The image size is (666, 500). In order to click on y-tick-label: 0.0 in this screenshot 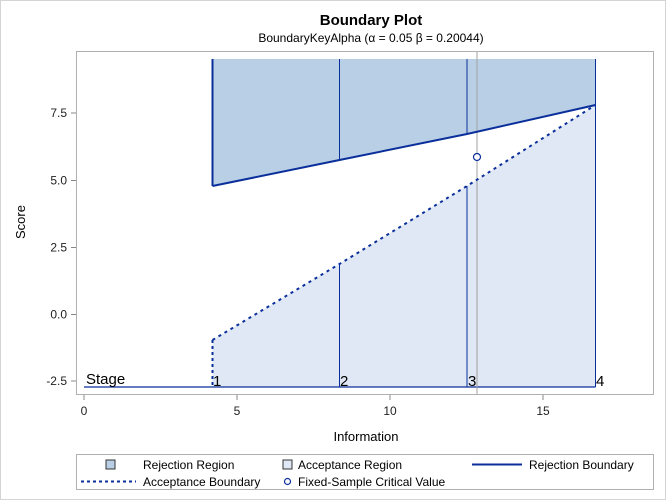, I will do `click(58, 315)`.